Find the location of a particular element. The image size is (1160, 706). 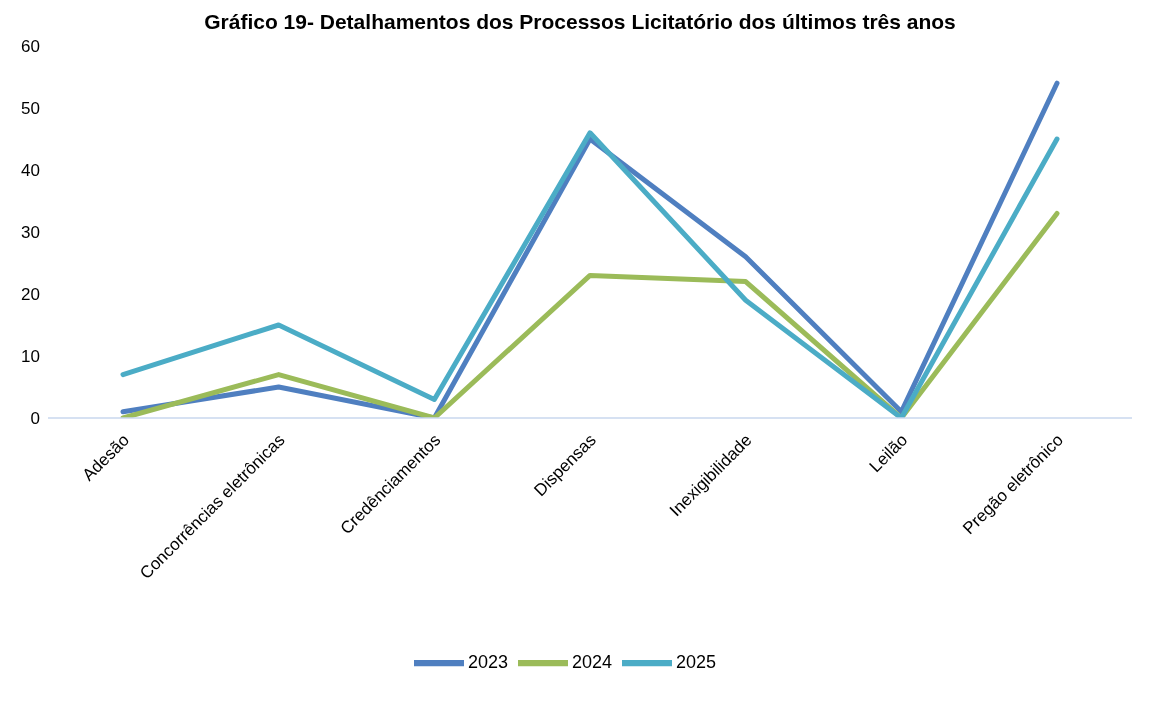

y-tick-label: 50 is located at coordinates (30, 109).